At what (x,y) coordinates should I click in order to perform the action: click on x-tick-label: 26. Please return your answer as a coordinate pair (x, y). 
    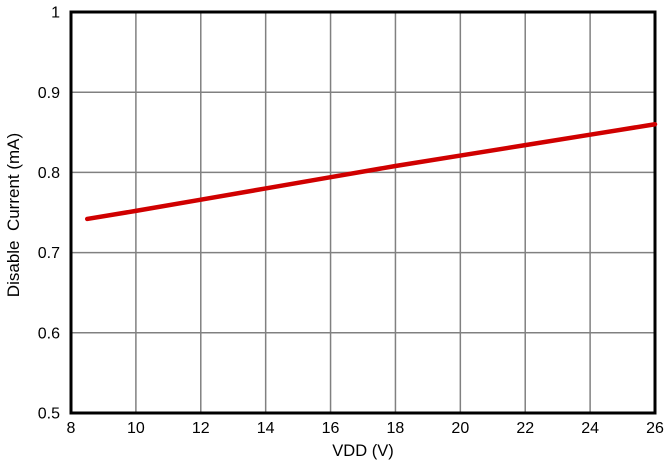
    Looking at the image, I should click on (655, 428).